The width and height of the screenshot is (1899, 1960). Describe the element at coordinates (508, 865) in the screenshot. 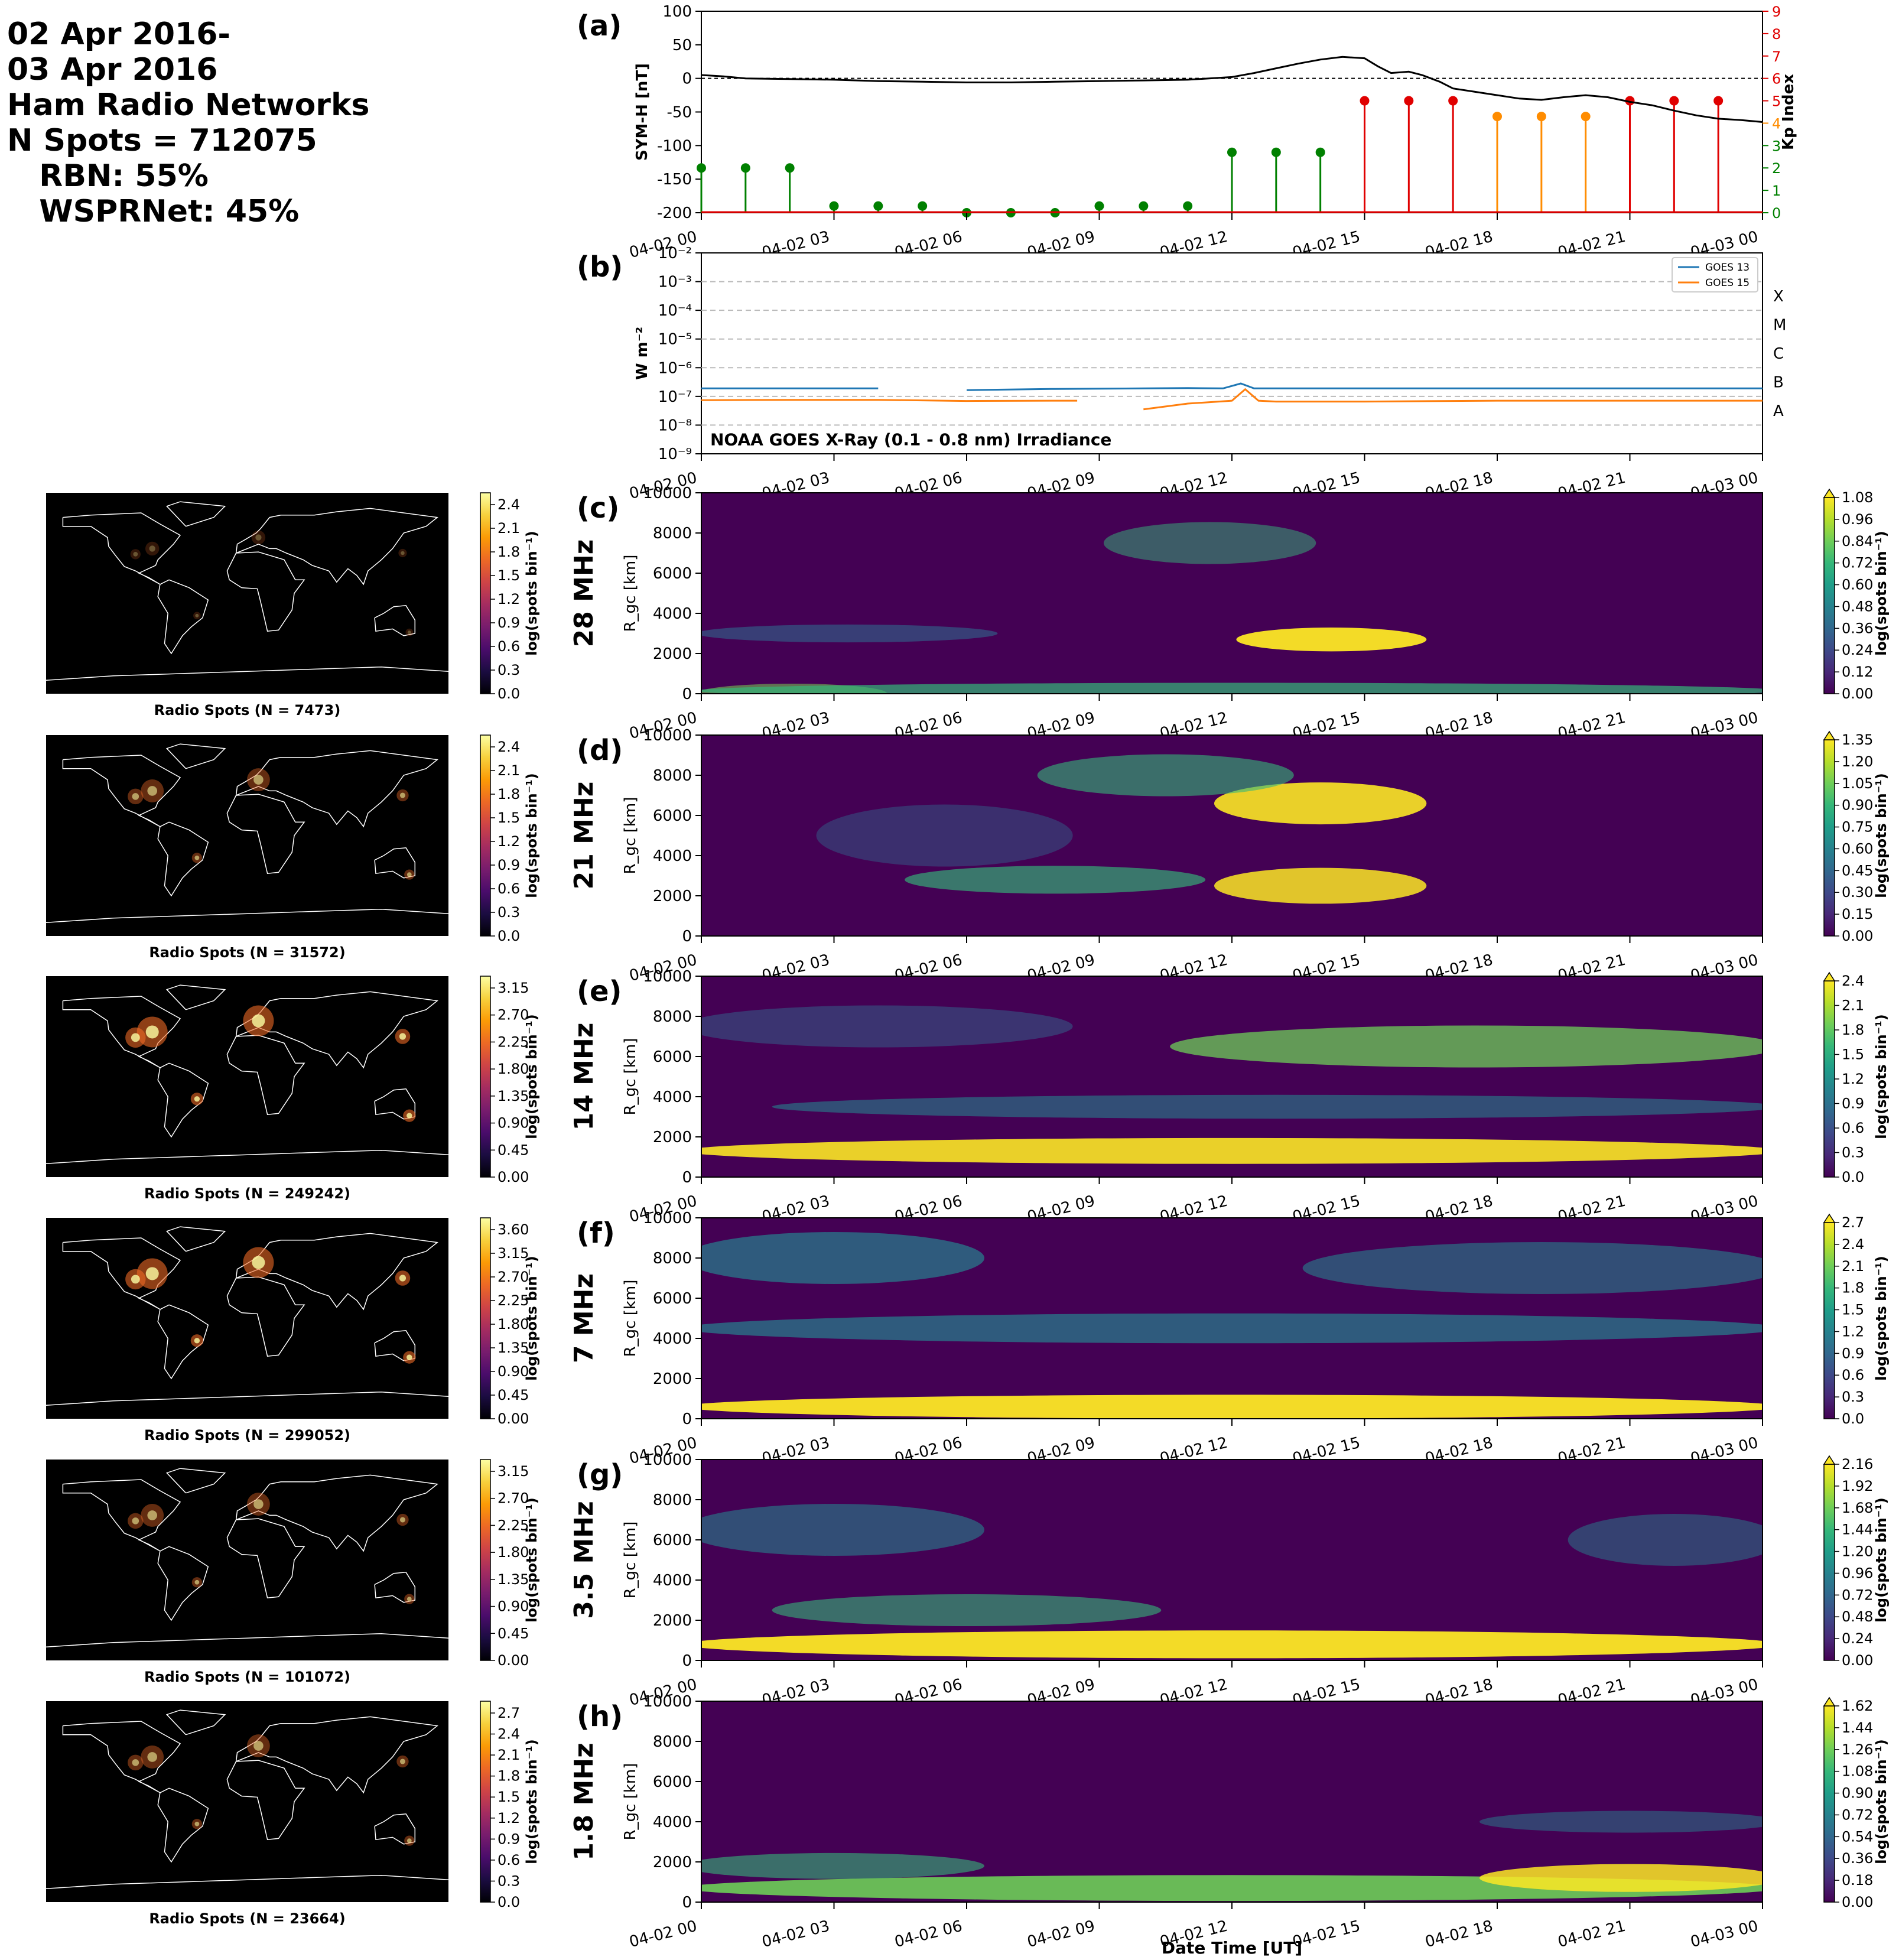

I see `map-colorbar-tick-label: 0.9` at that location.